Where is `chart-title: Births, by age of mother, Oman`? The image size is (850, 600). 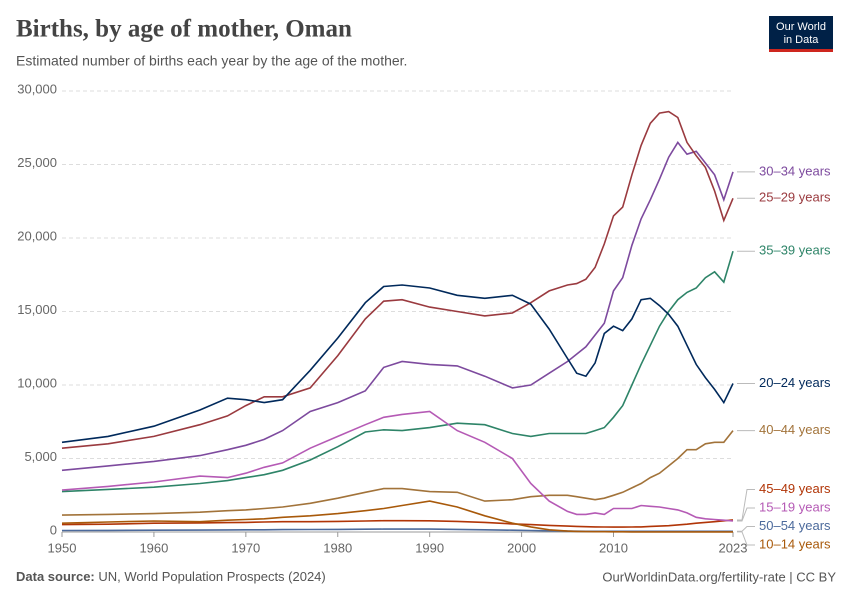 chart-title: Births, by age of mother, Oman is located at coordinates (184, 29).